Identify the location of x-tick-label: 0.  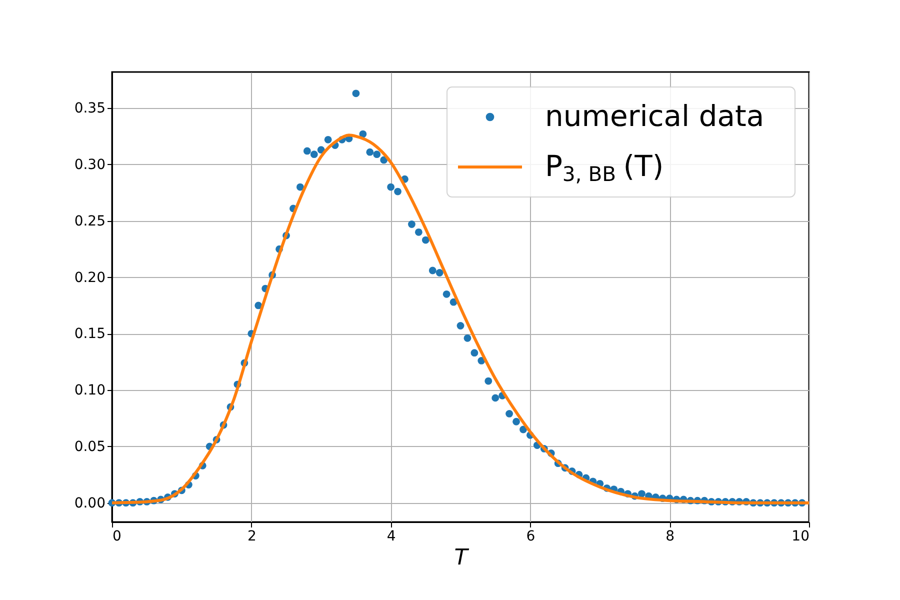
(117, 536).